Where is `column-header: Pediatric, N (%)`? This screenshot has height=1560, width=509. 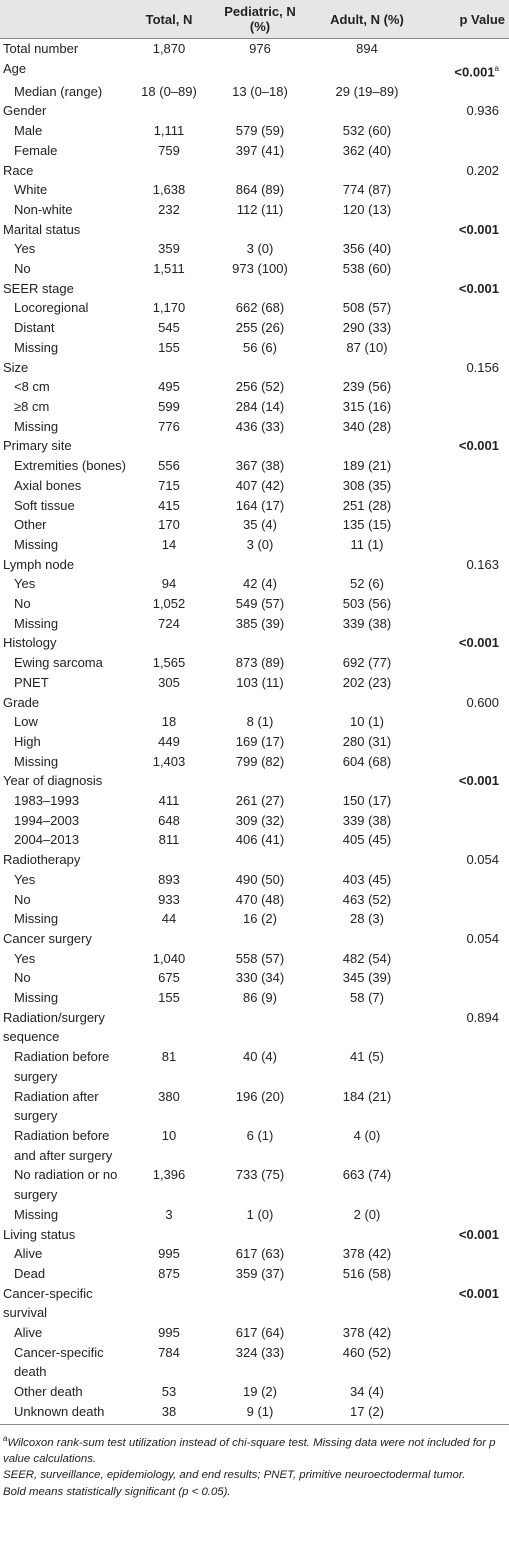
column-header: Pediatric, N (%) is located at coordinates (260, 19).